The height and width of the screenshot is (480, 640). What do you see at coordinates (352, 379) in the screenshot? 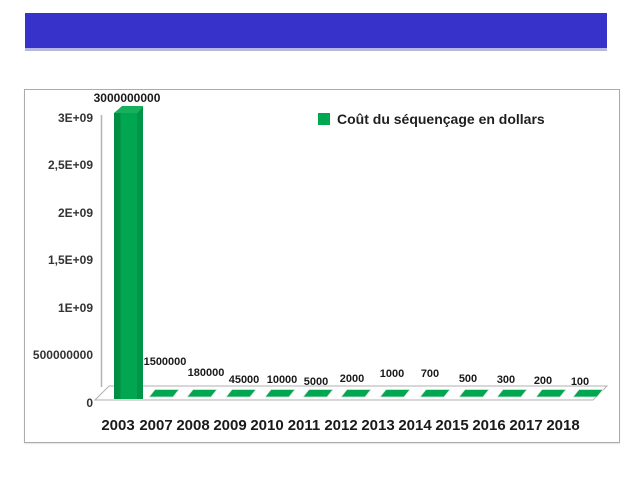
I see `data-label-2012: 2000` at bounding box center [352, 379].